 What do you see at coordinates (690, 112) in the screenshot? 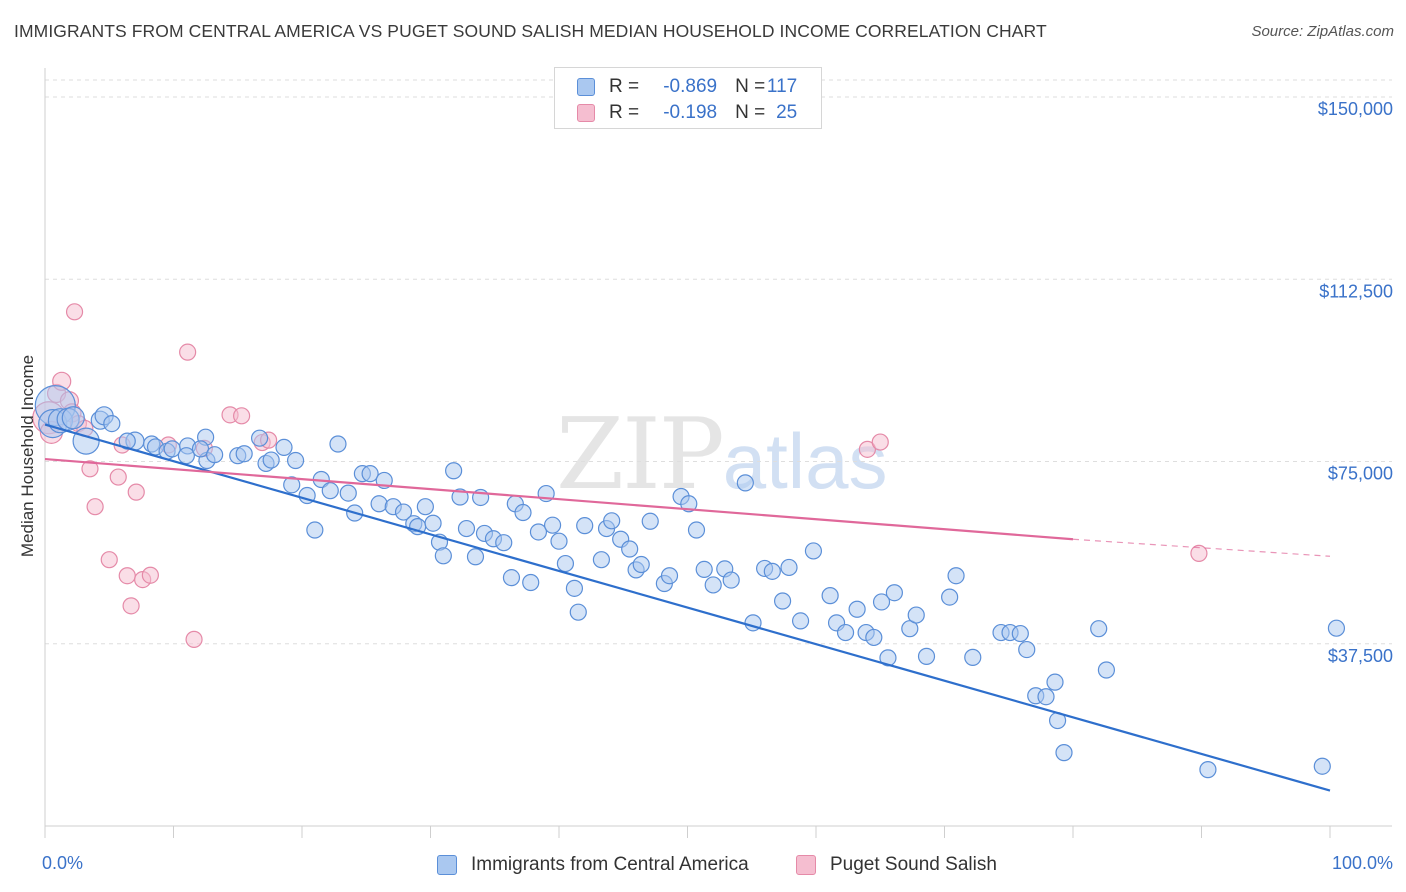
I see `r-value: -0.198` at bounding box center [690, 112].